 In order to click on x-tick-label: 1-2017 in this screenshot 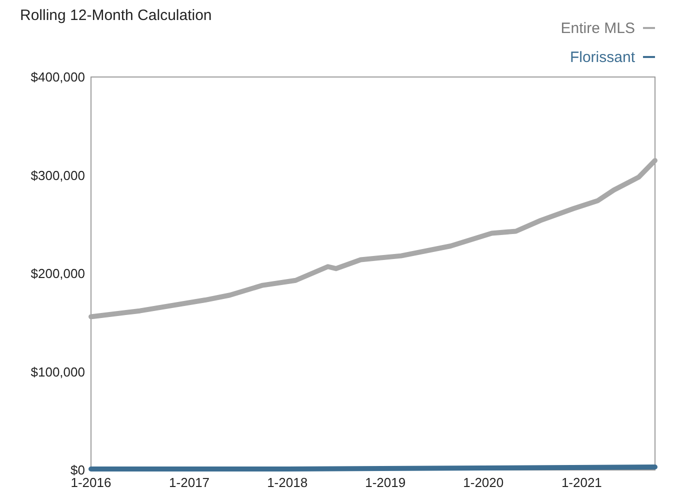, I will do `click(189, 482)`.